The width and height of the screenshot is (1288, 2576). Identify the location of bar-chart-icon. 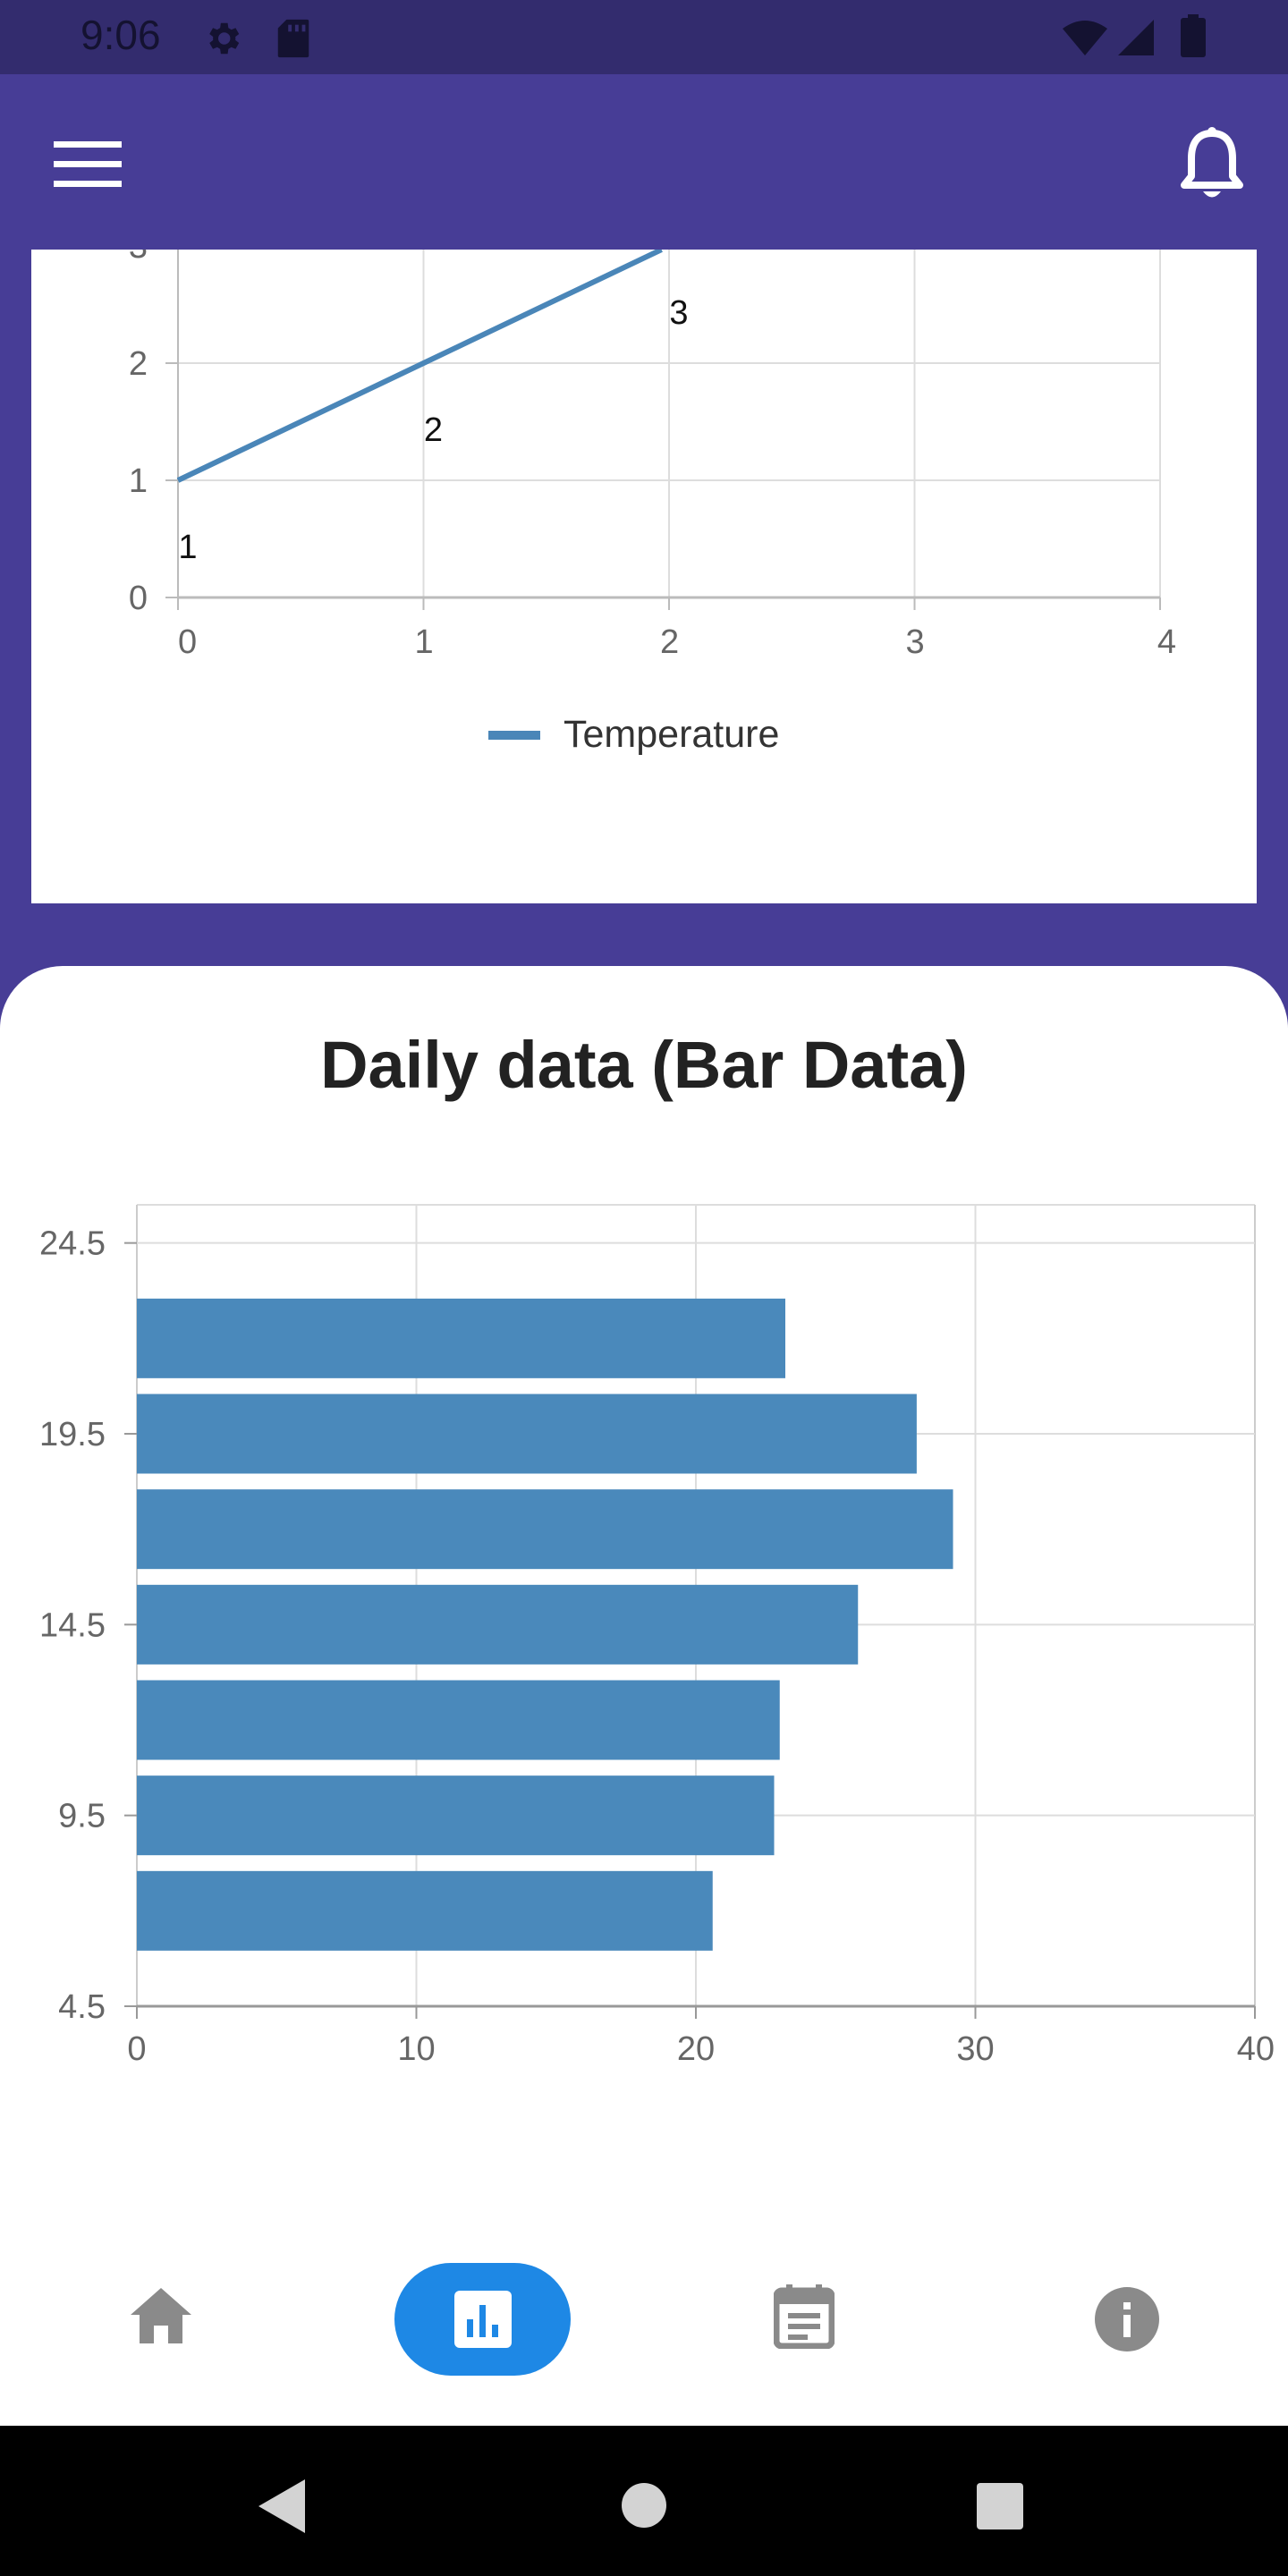
(483, 2319).